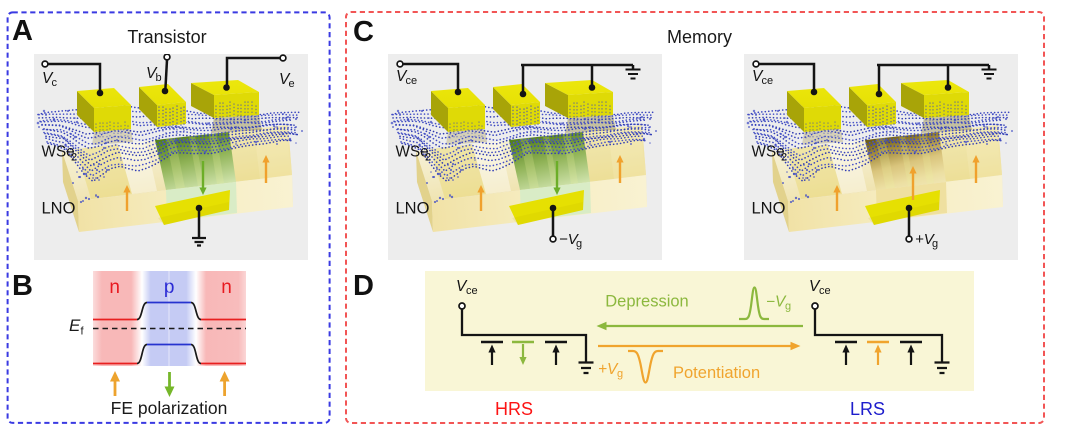  What do you see at coordinates (159, 78) in the screenshot?
I see `svg-text: b` at bounding box center [159, 78].